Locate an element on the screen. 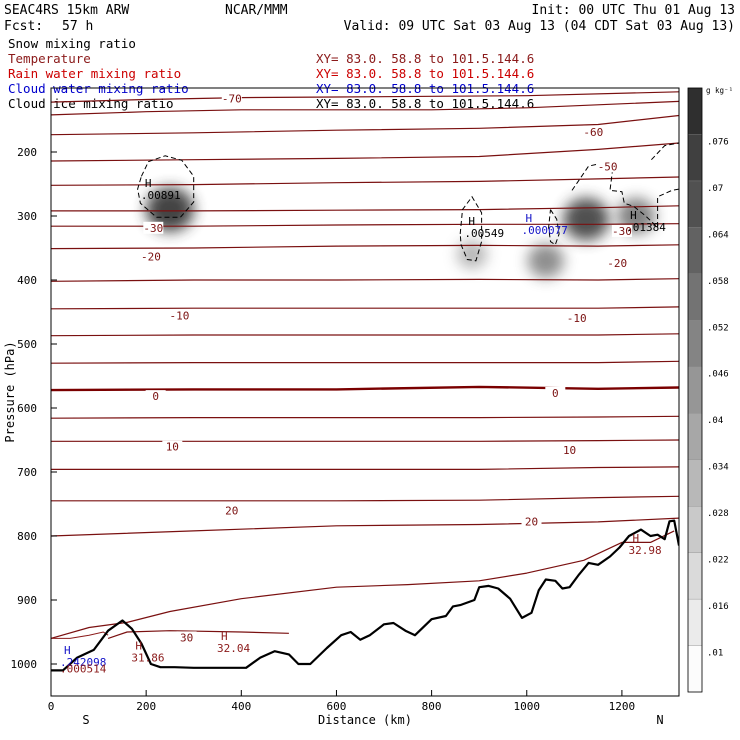 The image size is (740, 740). colorbar-tick-label: .058 is located at coordinates (718, 282).